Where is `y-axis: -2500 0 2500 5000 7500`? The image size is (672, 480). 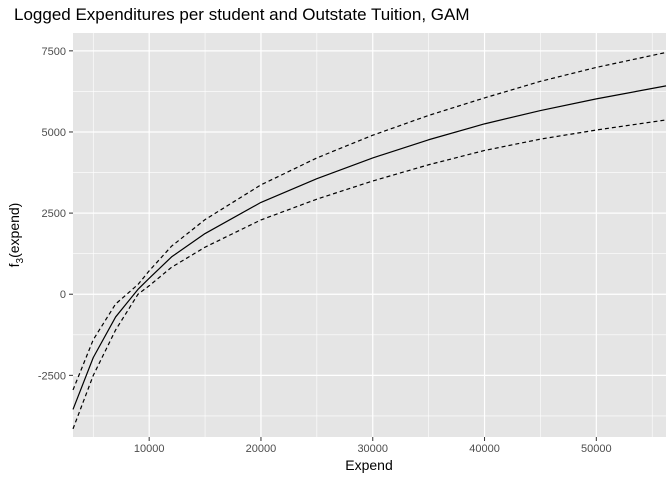
y-axis: -2500 0 2500 5000 7500 is located at coordinates (55, 214).